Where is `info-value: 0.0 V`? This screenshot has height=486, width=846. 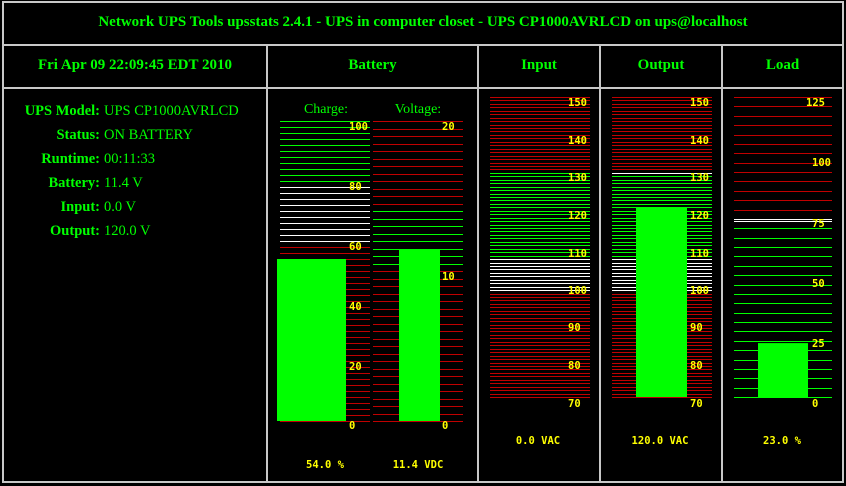 info-value: 0.0 V is located at coordinates (120, 207).